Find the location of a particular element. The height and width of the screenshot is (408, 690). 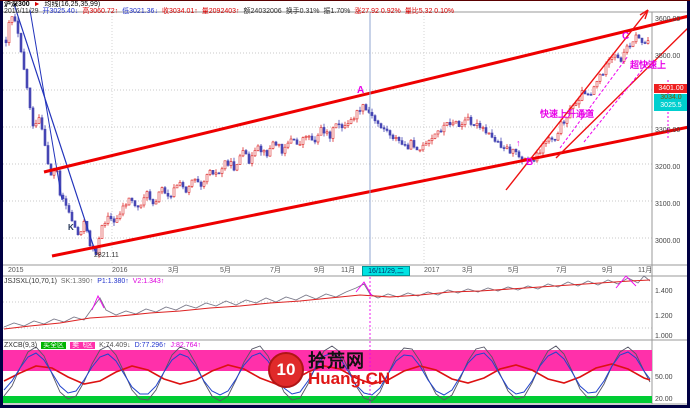

window-border-right is located at coordinates (688, 204).